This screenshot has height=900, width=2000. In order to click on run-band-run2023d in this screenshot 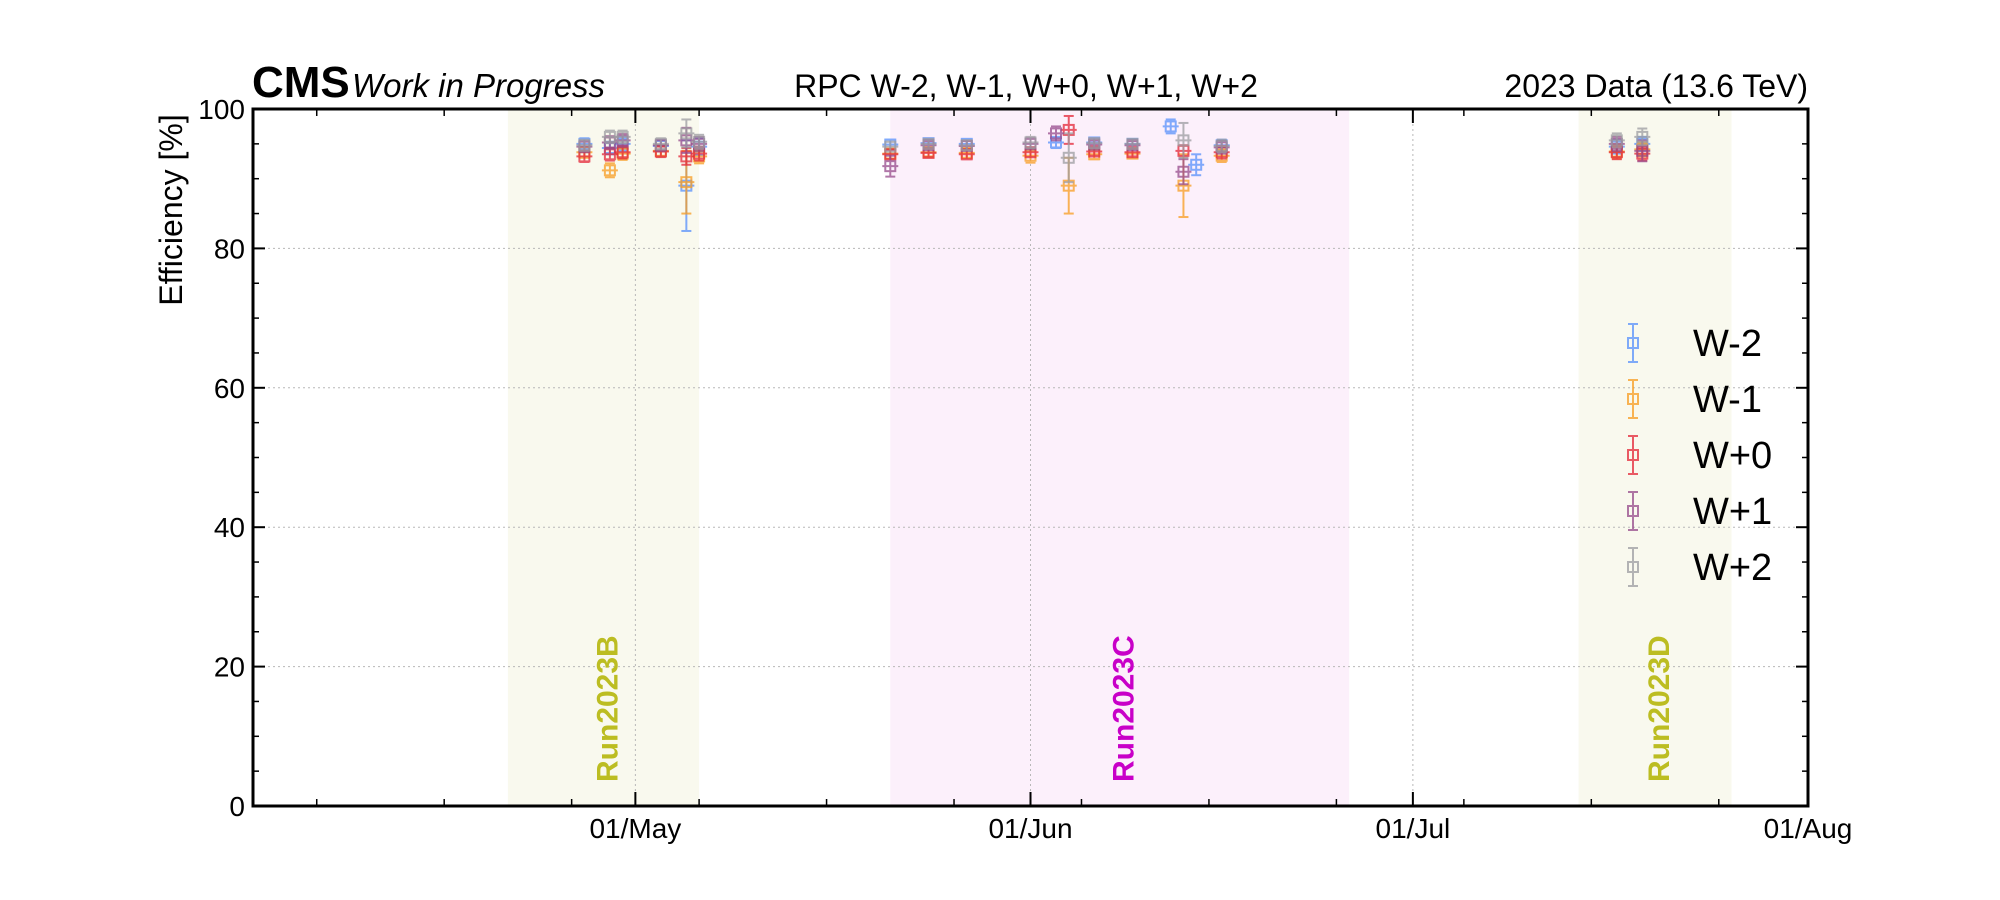, I will do `click(1655, 457)`.